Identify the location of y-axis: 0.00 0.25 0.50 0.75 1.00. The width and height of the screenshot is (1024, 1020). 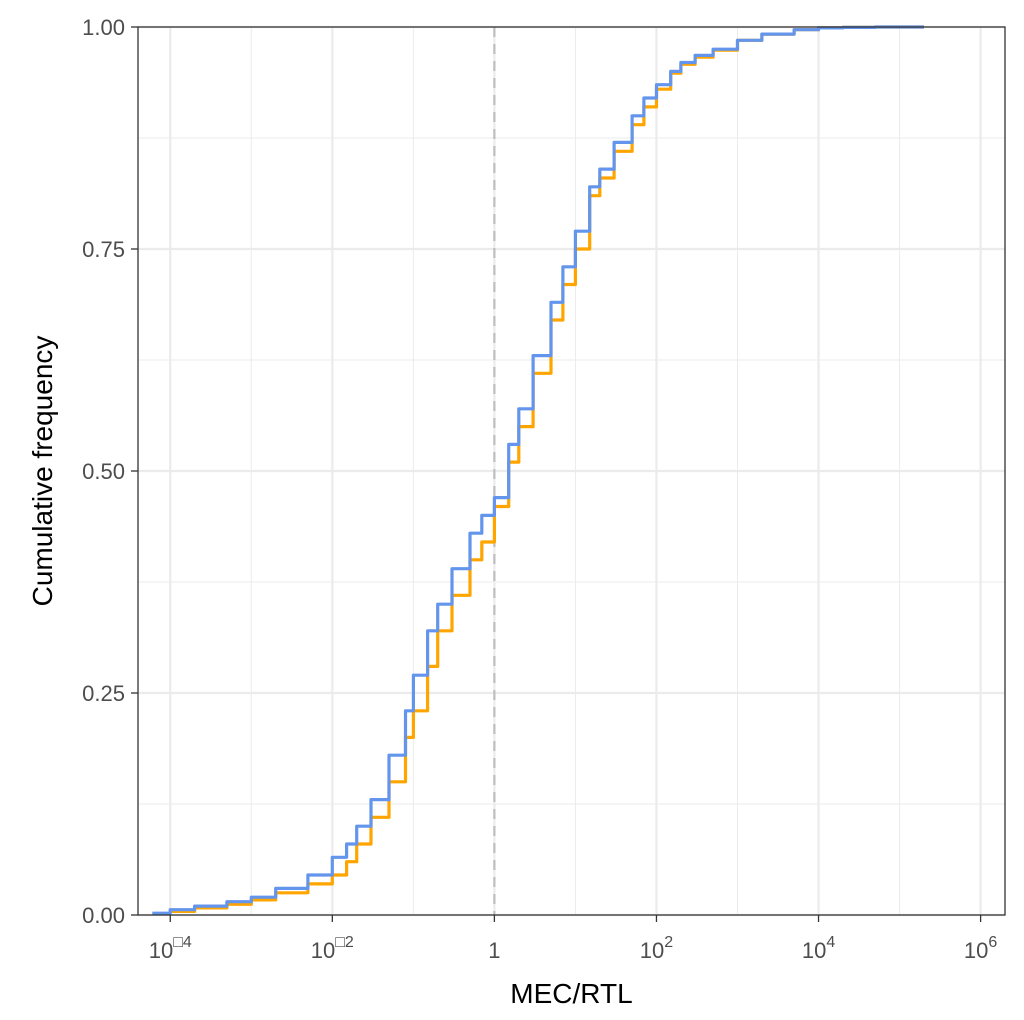
(110, 471).